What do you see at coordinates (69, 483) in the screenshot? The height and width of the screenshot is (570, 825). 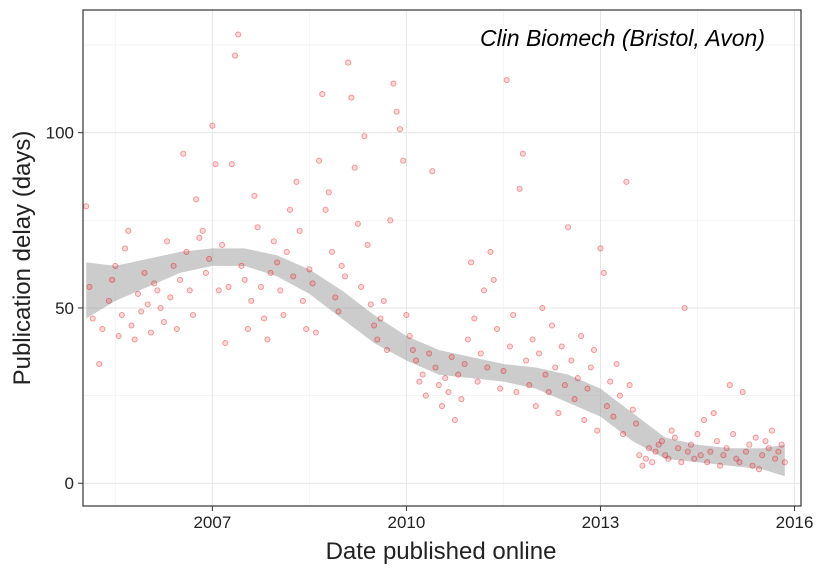 I see `y-tick-label: 0` at bounding box center [69, 483].